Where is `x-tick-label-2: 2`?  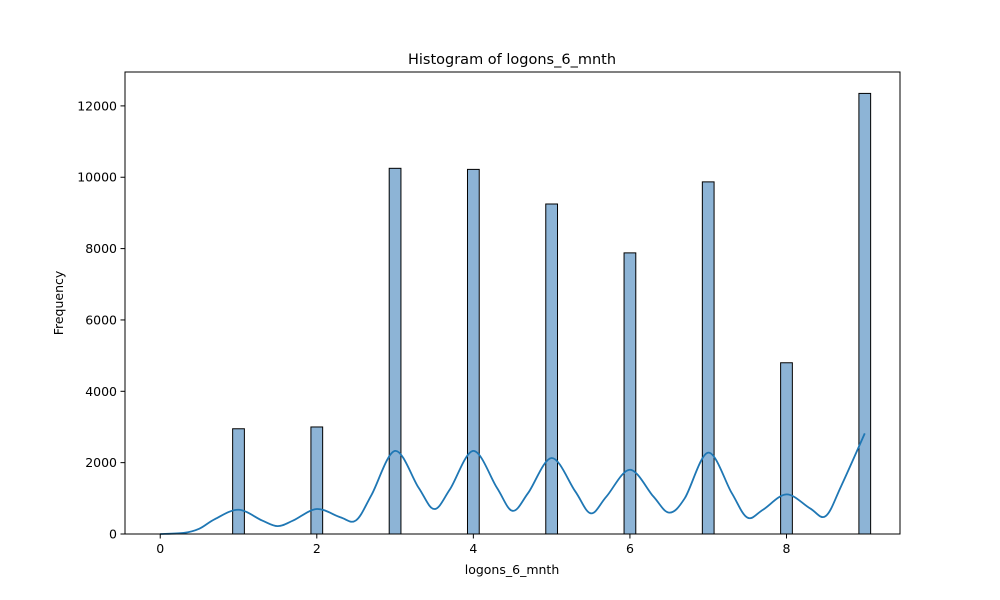 x-tick-label-2: 2 is located at coordinates (317, 548).